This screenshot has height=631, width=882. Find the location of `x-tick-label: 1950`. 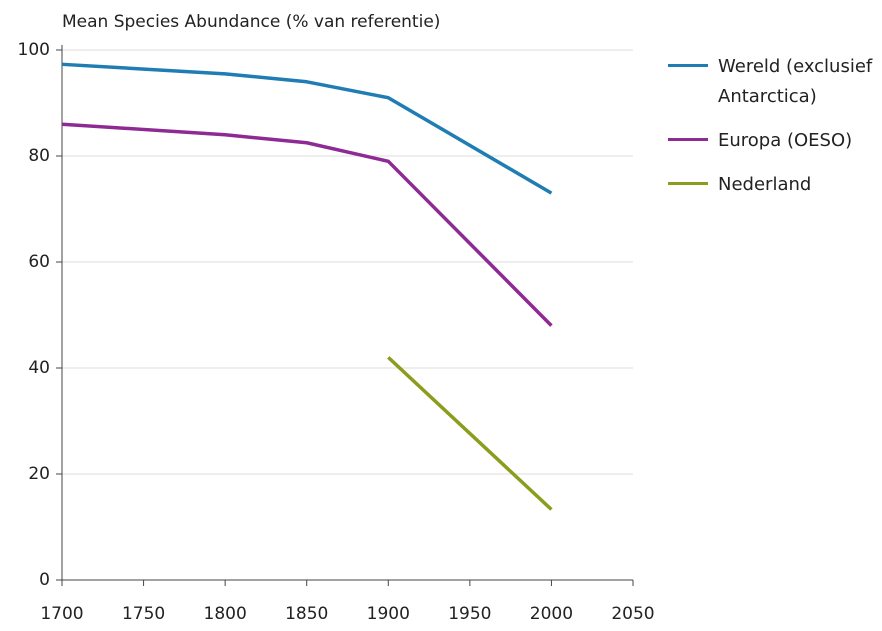

x-tick-label: 1950 is located at coordinates (469, 614).